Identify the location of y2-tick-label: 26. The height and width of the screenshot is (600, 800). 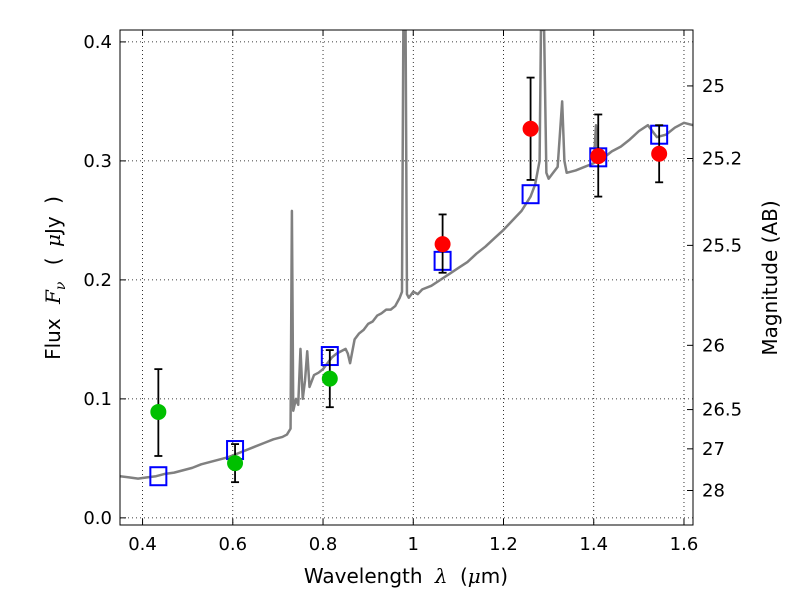
(713, 345).